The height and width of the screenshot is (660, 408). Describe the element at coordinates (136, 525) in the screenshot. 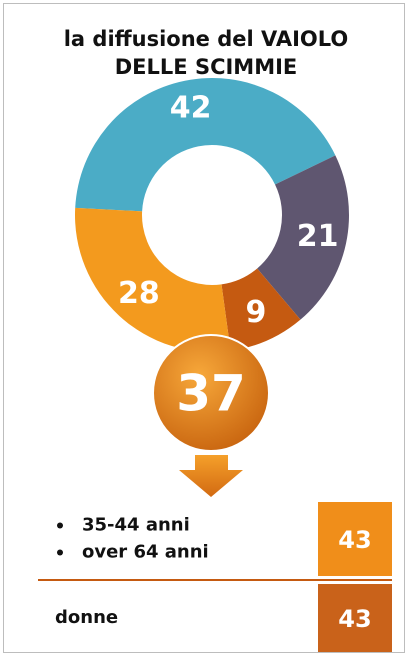

I see `group-item: 35-44 anni` at that location.